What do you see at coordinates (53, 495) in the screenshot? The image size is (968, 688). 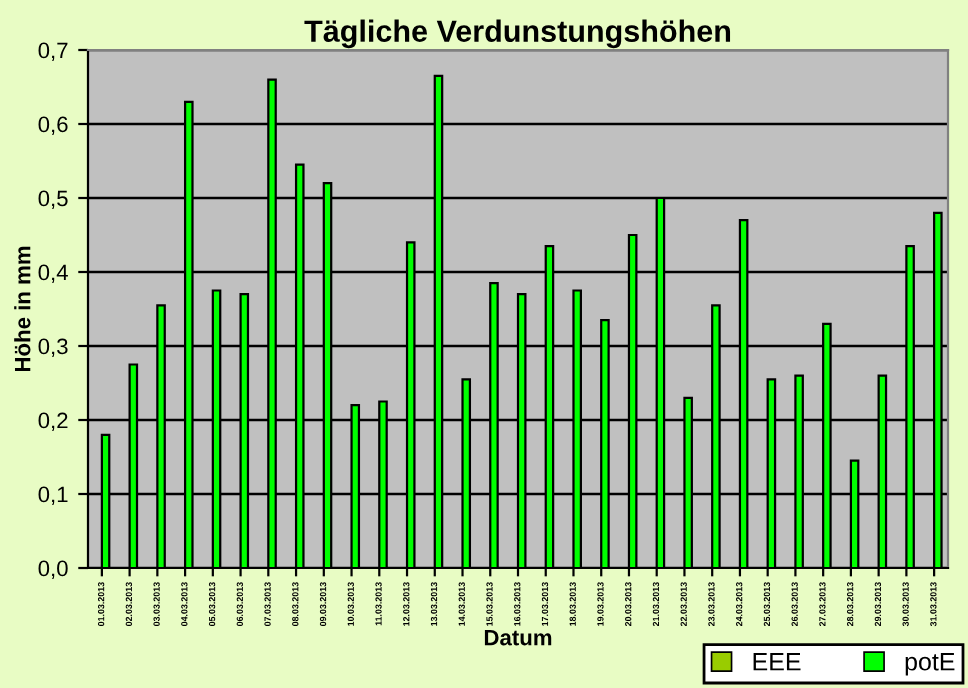 I see `y-tick-label: 0,1` at bounding box center [53, 495].